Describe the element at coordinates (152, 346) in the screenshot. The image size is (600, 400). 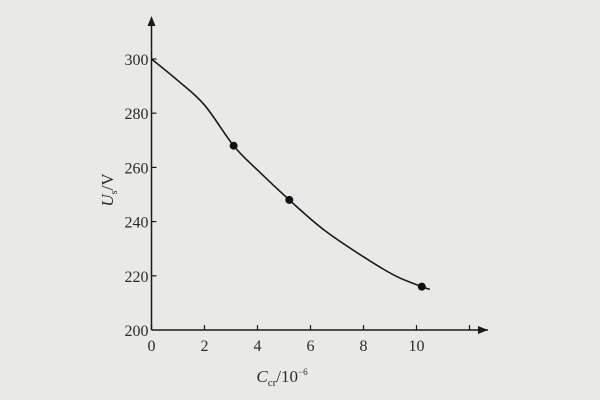
I see `x-tick-label: 0` at that location.